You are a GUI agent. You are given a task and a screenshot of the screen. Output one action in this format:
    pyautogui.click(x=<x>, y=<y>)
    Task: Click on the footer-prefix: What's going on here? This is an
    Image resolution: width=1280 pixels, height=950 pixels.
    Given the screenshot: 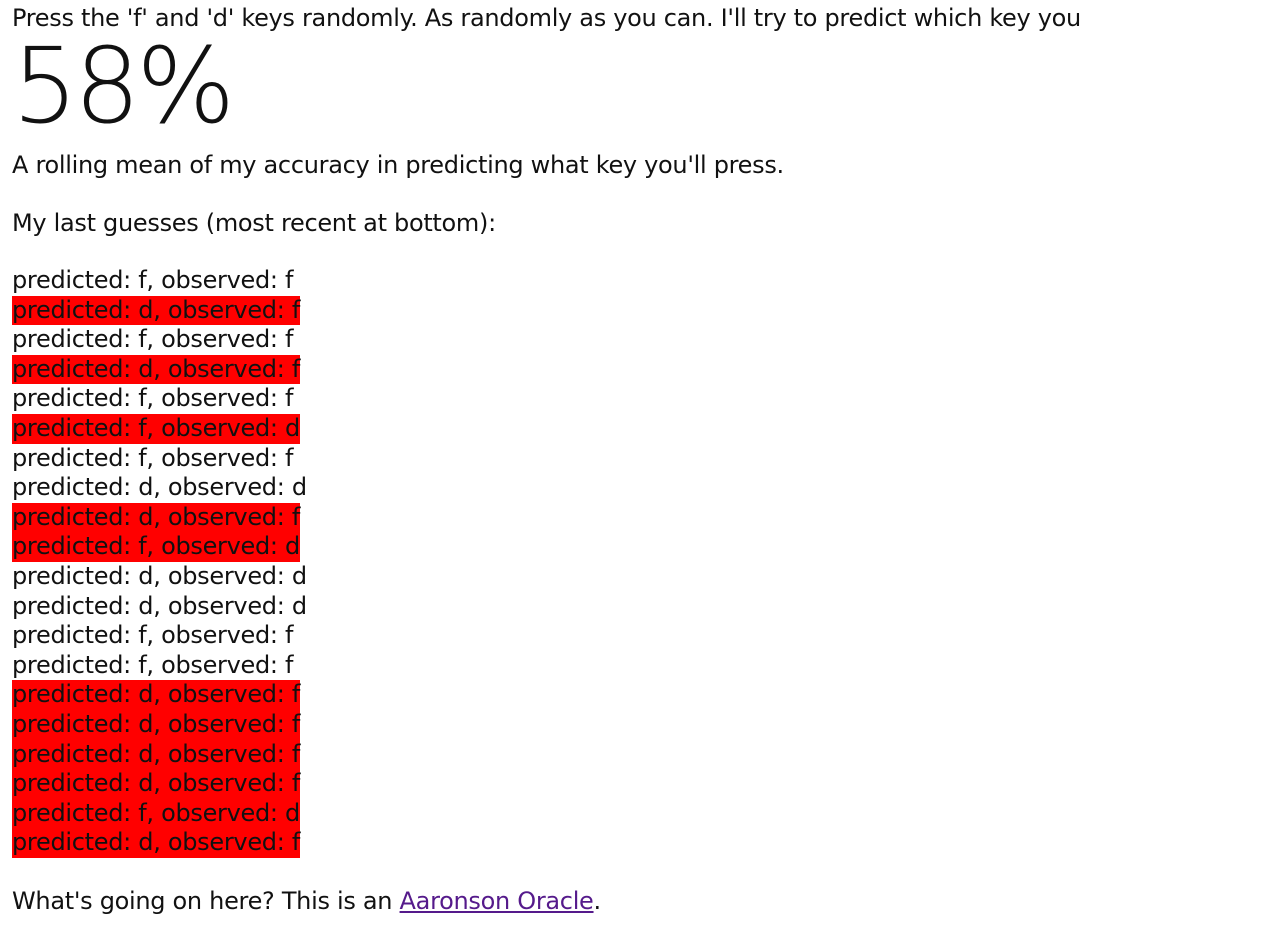 What is the action you would take?
    pyautogui.click(x=206, y=900)
    